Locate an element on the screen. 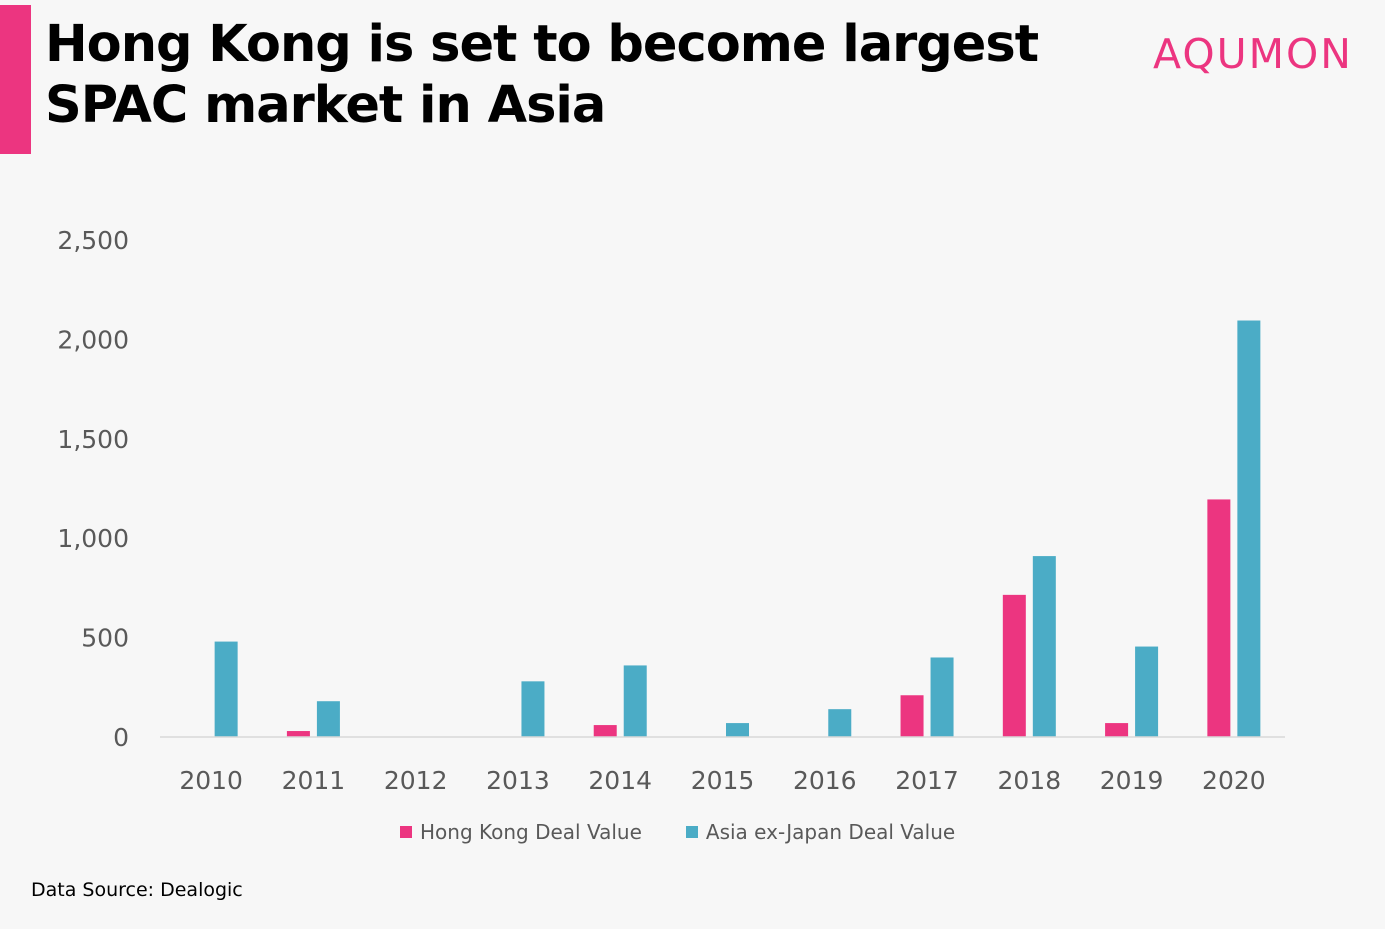 The image size is (1385, 929). x-tick-label: 2020 is located at coordinates (1234, 780).